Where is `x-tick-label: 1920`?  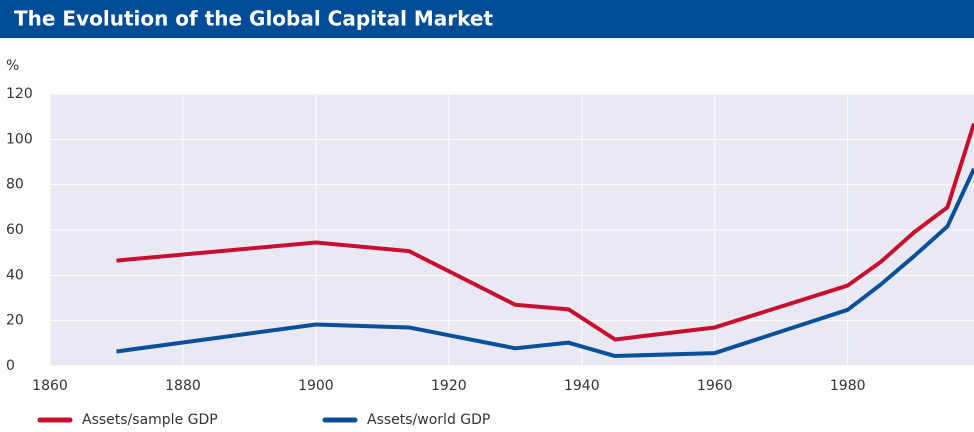
x-tick-label: 1920 is located at coordinates (449, 386).